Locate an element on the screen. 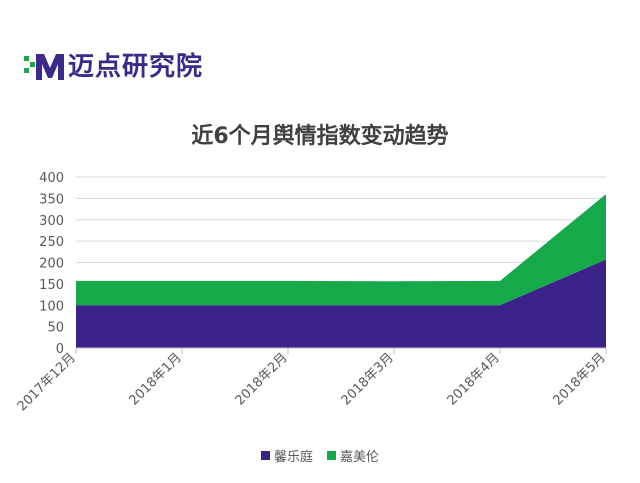 Image resolution: width=640 pixels, height=483 pixels. y-tick-label: 100 is located at coordinates (51, 306).